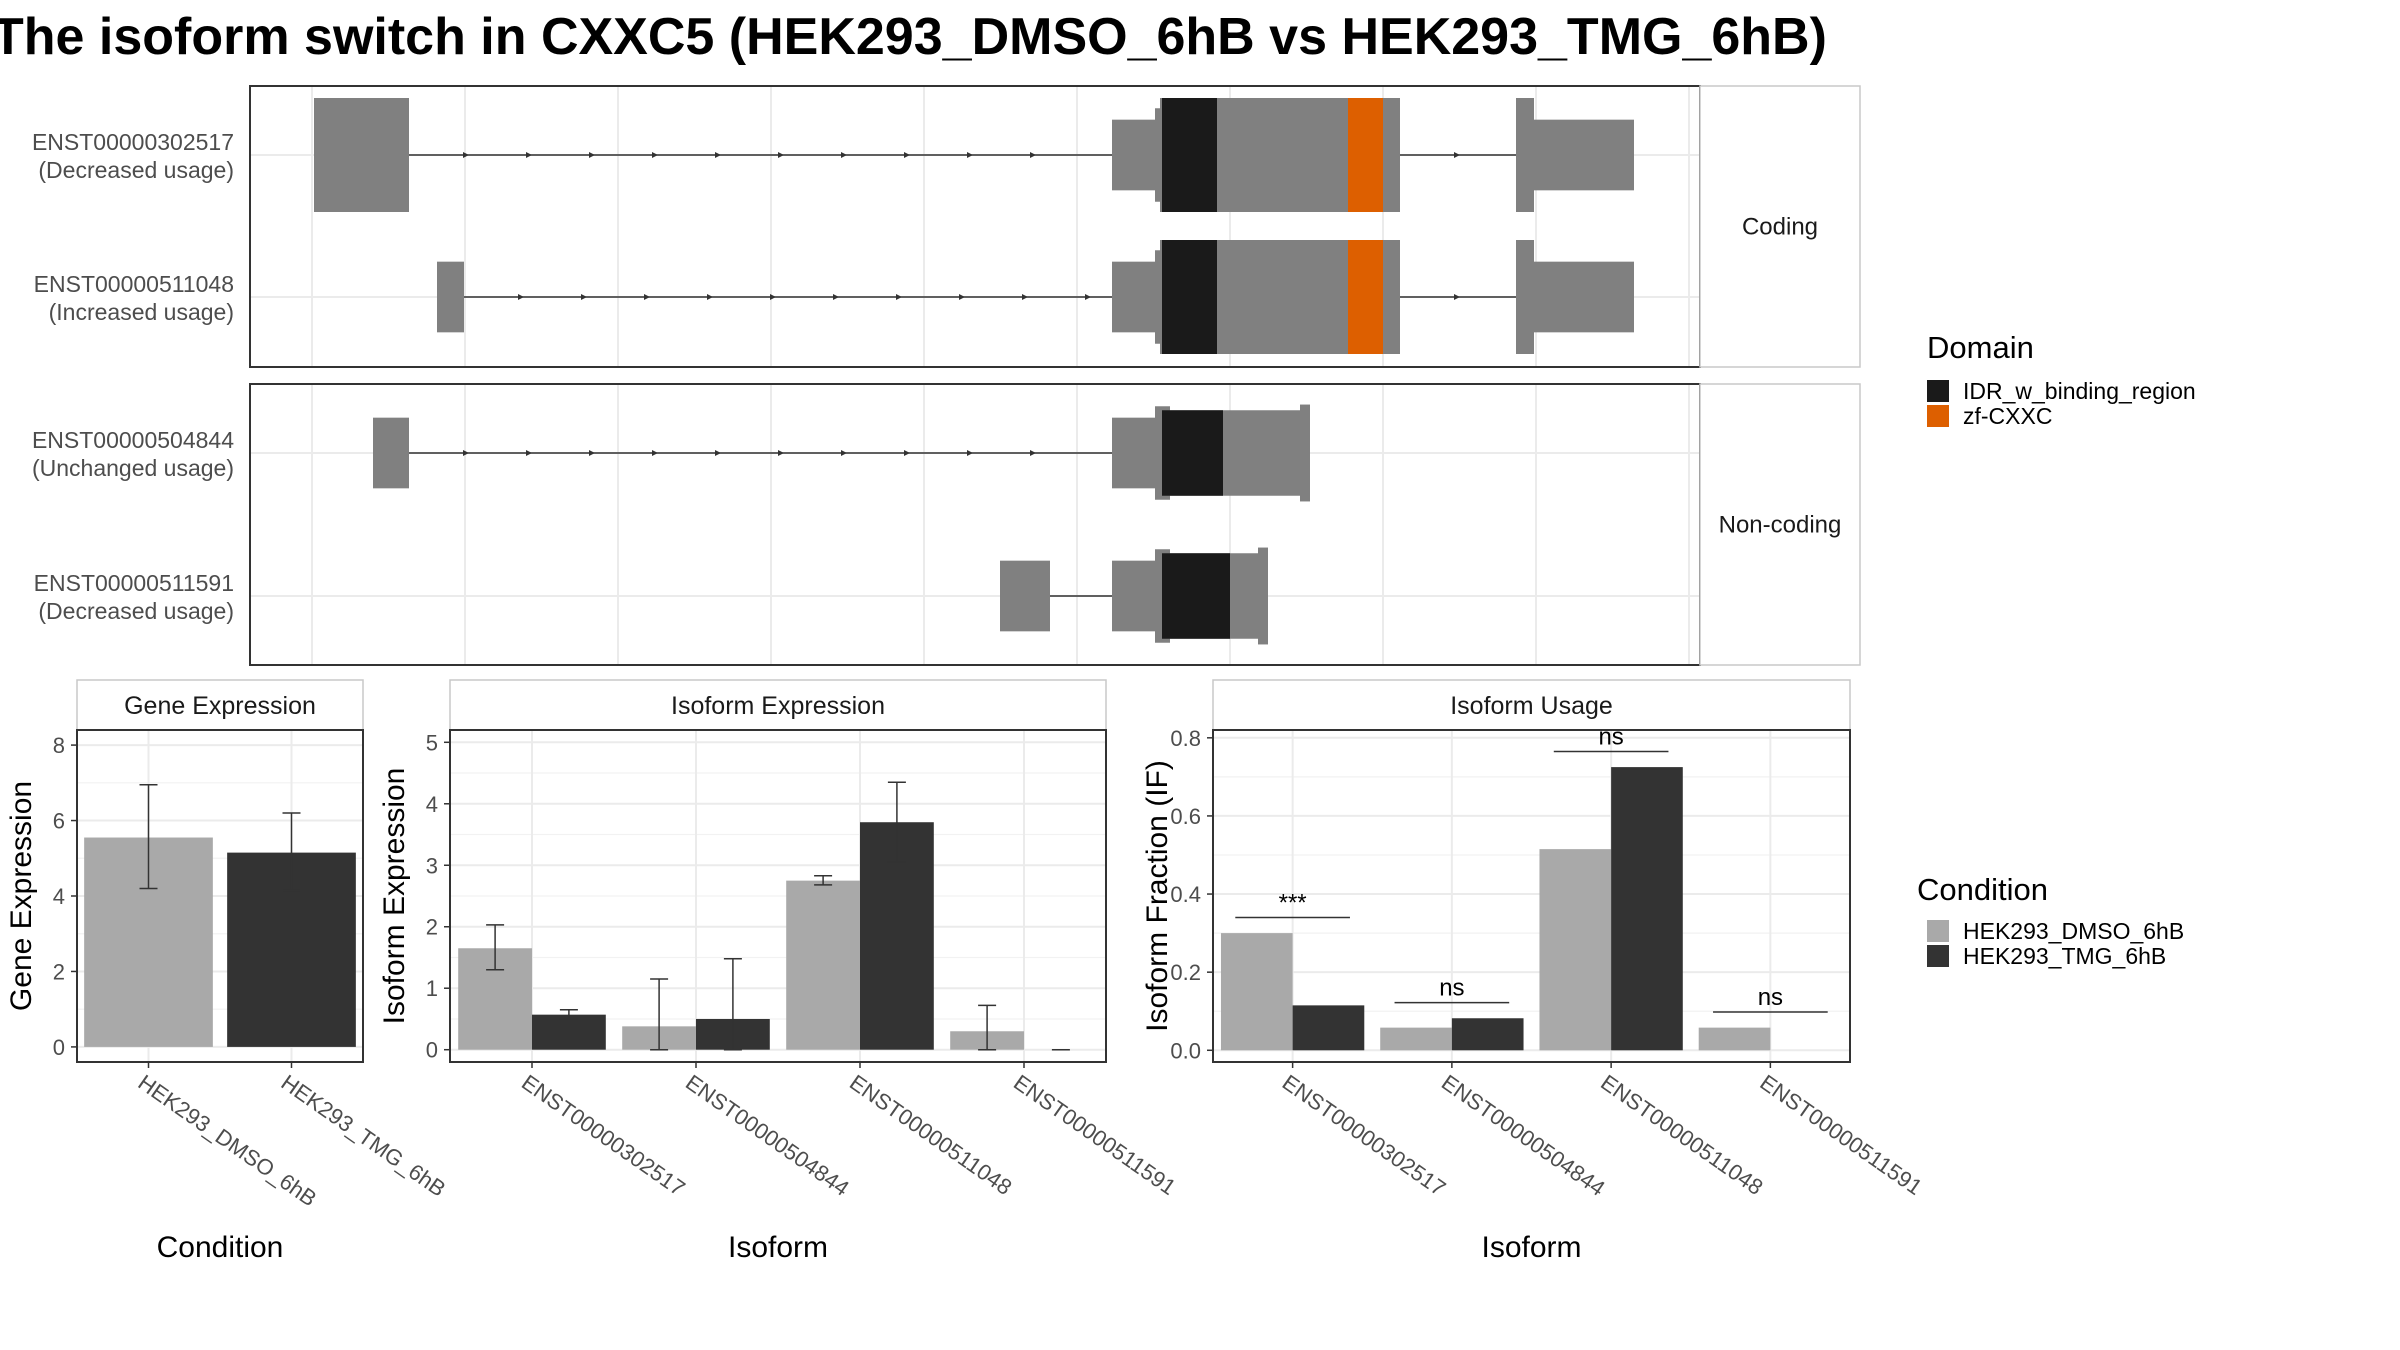 The image size is (2400, 1350). I want to click on bar-HEK293_TMG_6hB-ENST00000302517, so click(569, 1032).